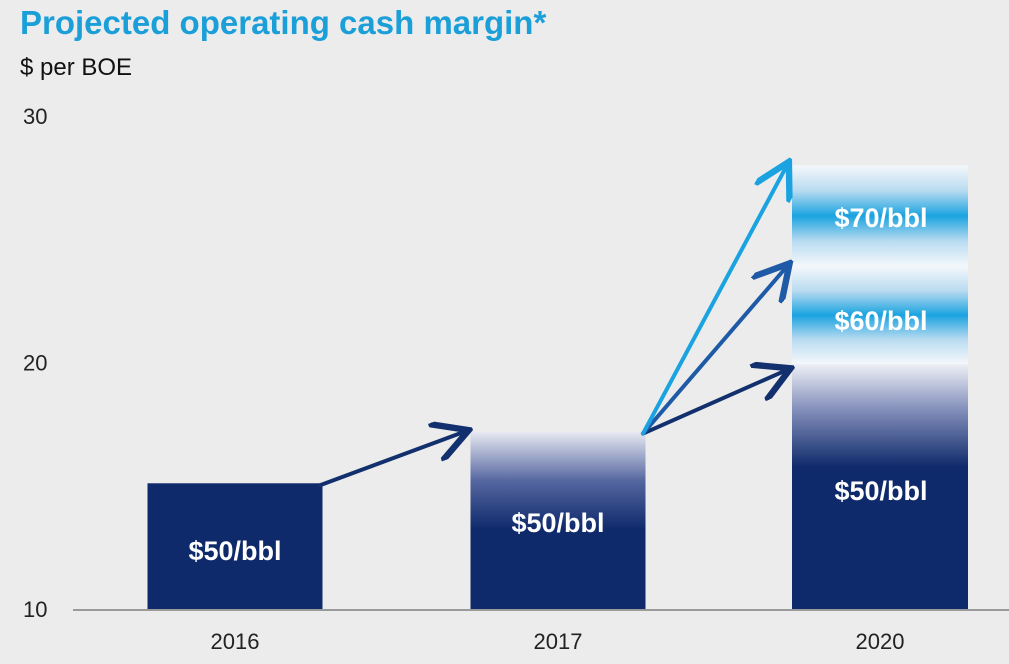 This screenshot has width=1009, height=664. What do you see at coordinates (391, 460) in the screenshot?
I see `arrow-2016-2017` at bounding box center [391, 460].